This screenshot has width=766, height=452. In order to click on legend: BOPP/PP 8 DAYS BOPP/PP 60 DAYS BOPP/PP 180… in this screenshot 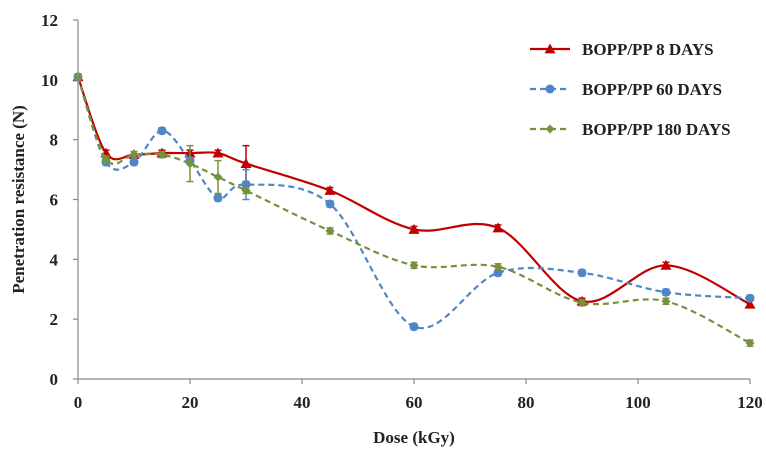, I will do `click(630, 89)`.